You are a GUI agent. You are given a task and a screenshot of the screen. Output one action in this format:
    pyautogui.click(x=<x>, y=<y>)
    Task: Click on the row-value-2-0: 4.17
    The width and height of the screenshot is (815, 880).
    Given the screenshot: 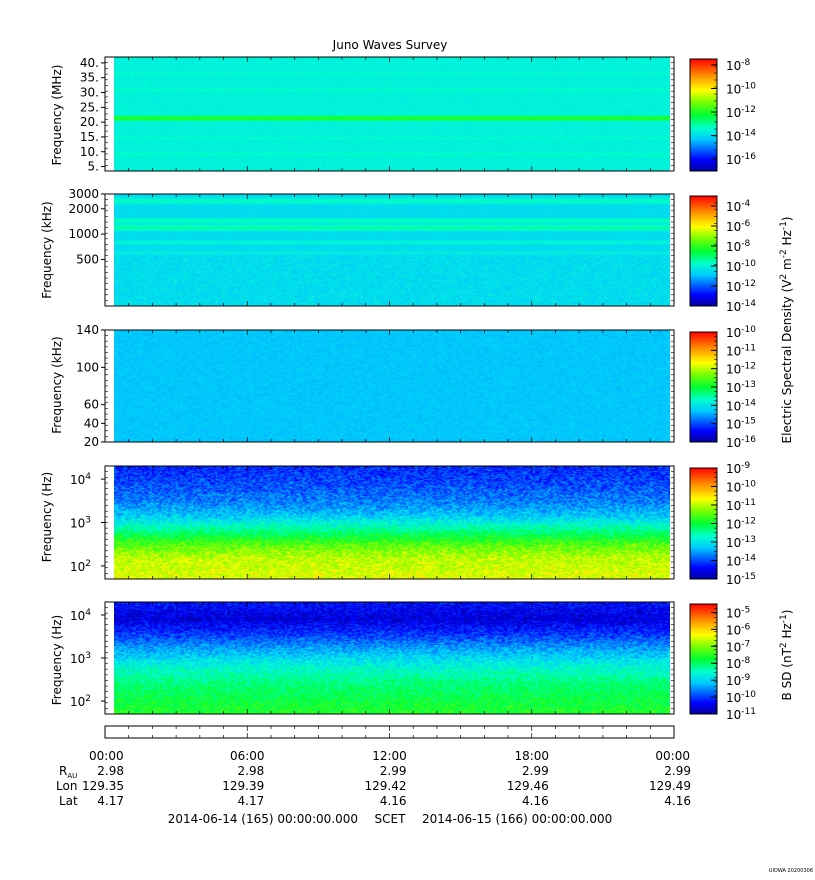 What is the action you would take?
    pyautogui.click(x=110, y=801)
    